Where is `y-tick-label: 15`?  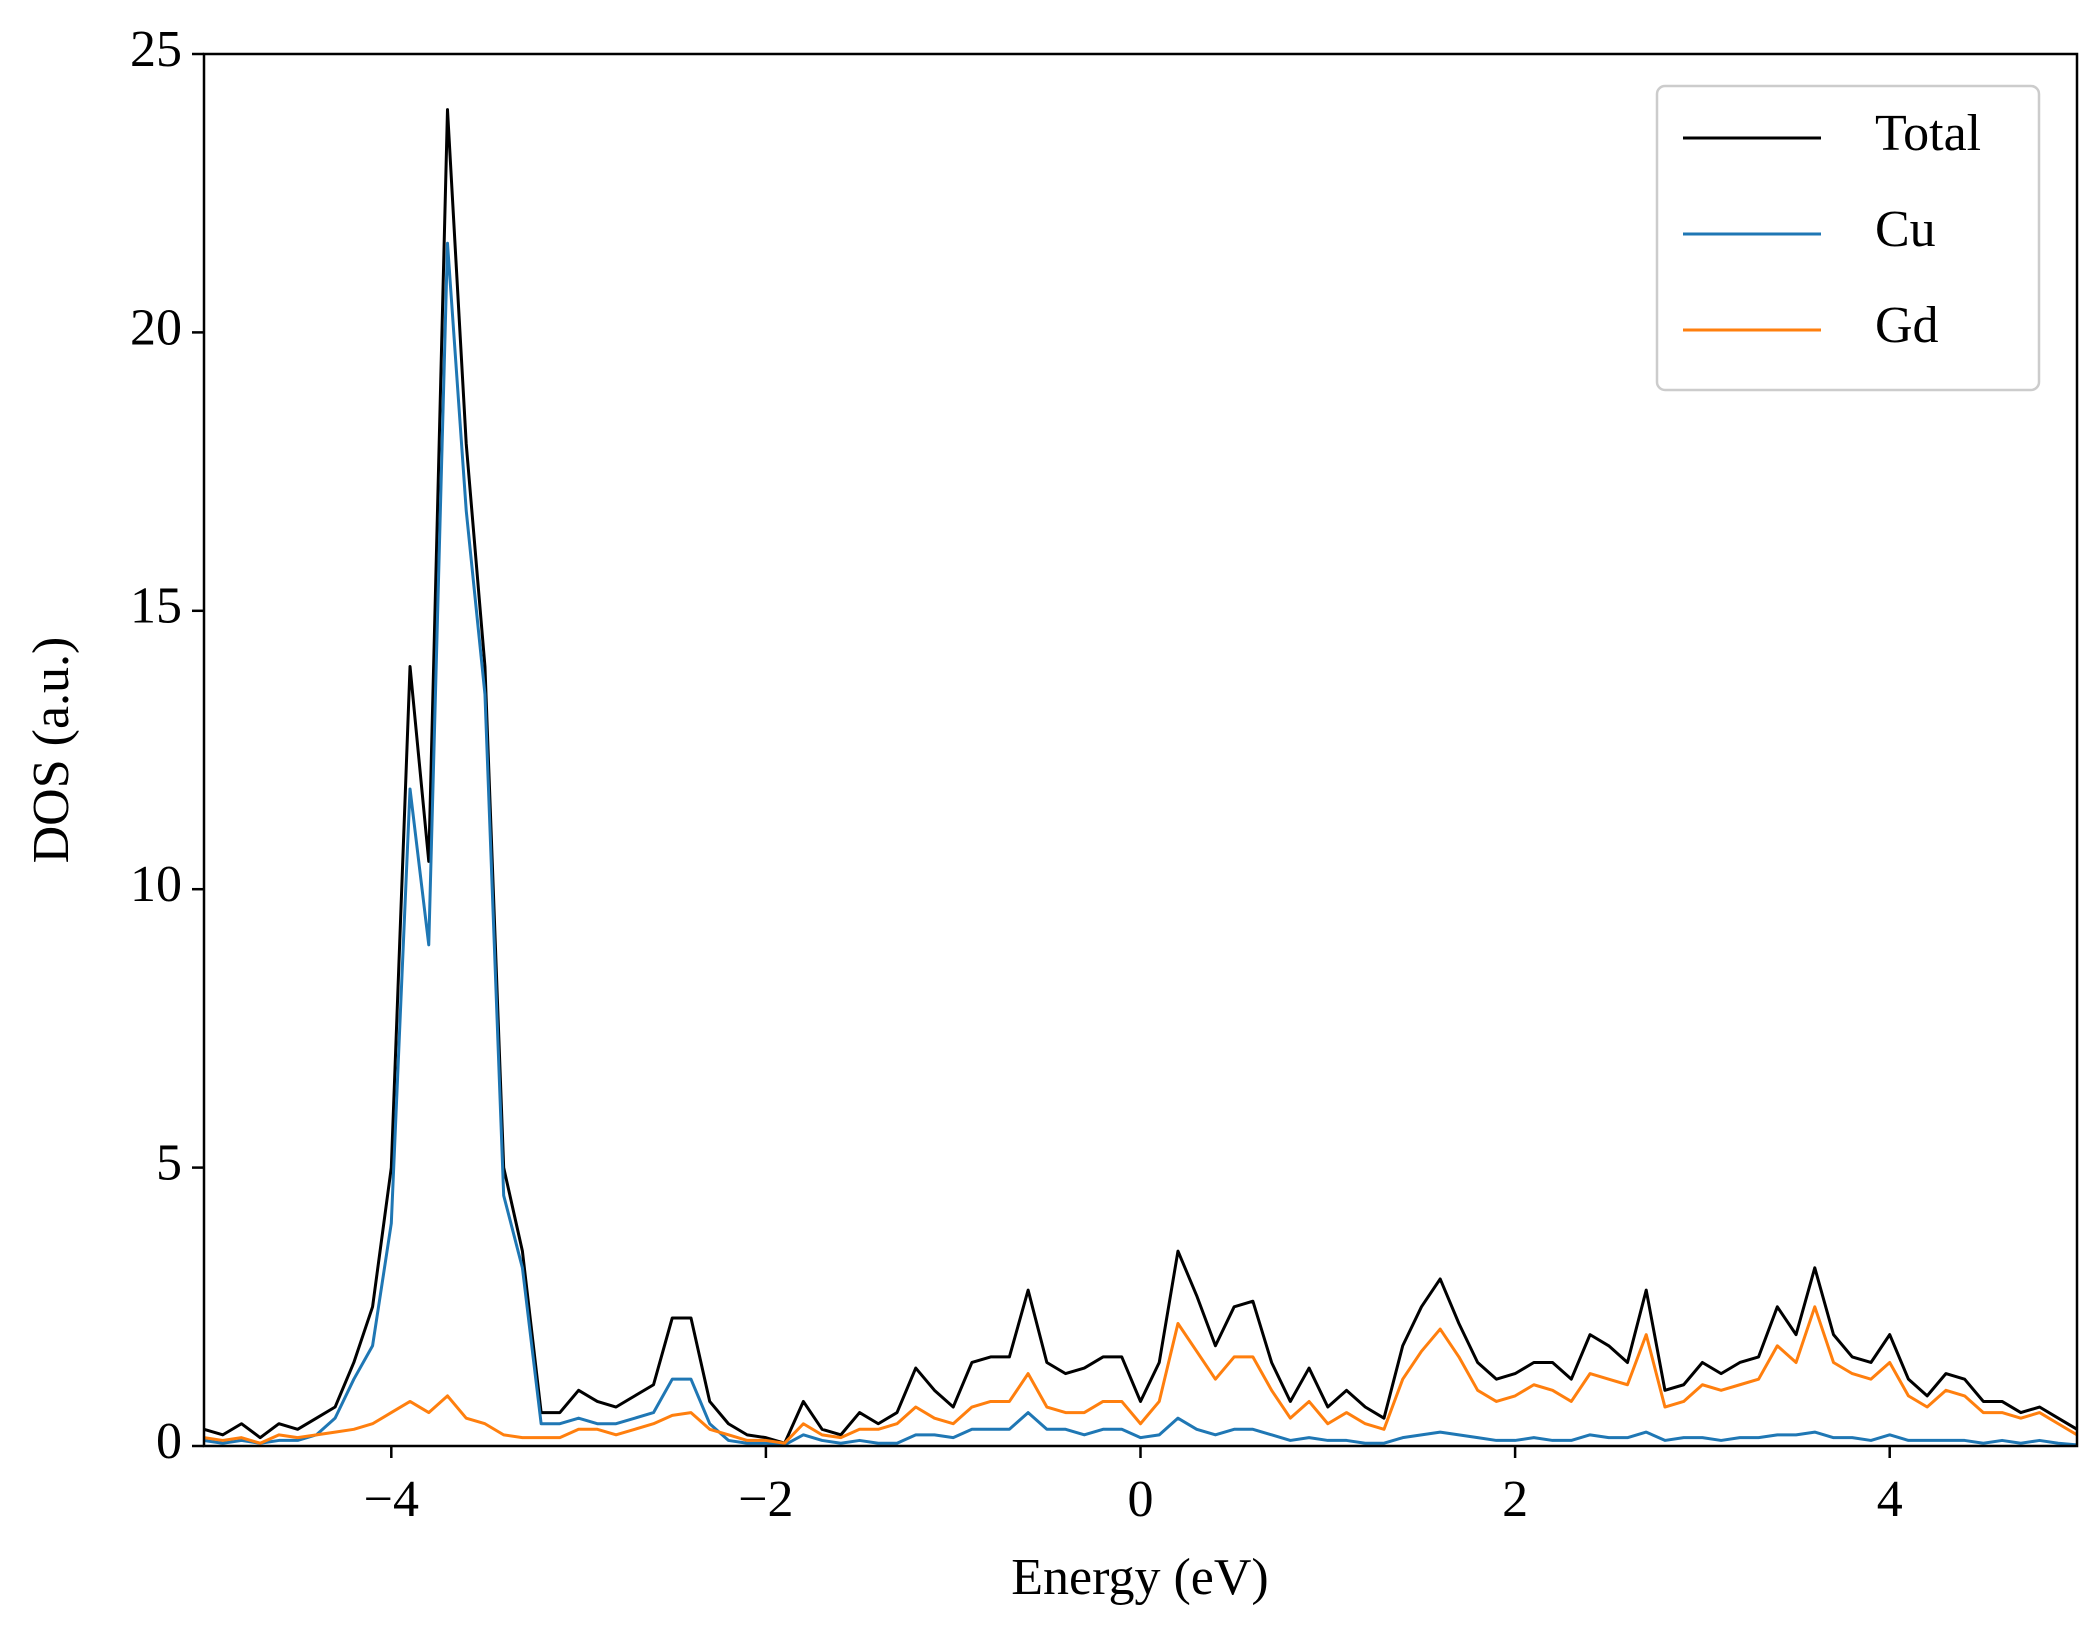 y-tick-label: 15 is located at coordinates (156, 606).